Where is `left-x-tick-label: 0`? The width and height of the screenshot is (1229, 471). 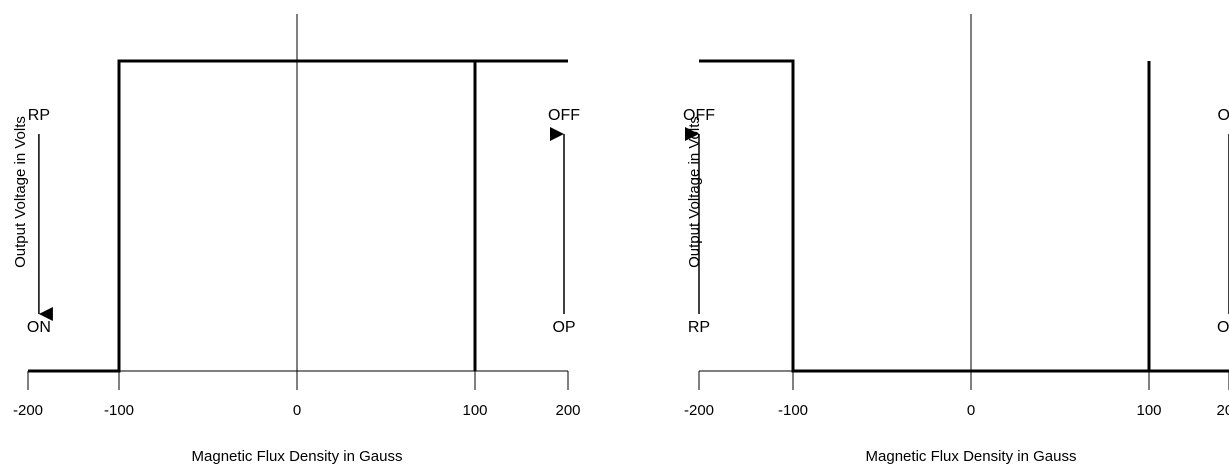
left-x-tick-label: 0 is located at coordinates (297, 410).